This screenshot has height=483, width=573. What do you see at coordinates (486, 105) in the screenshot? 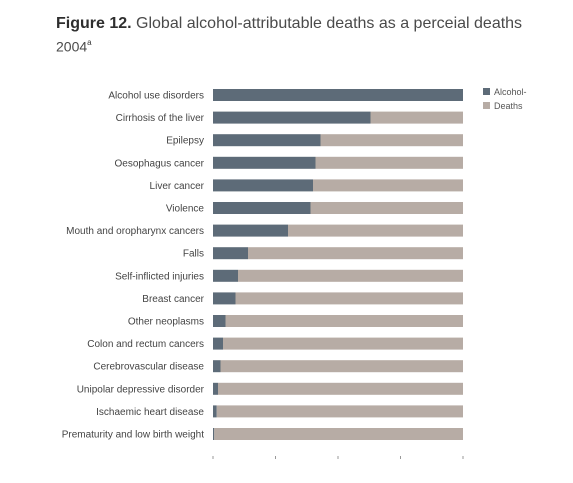
I see `legend-swatch-deaths` at bounding box center [486, 105].